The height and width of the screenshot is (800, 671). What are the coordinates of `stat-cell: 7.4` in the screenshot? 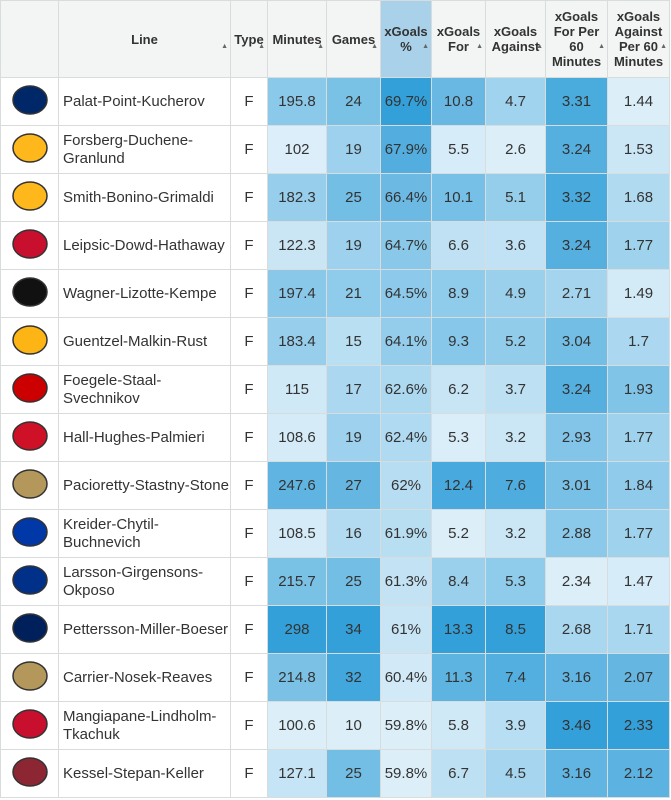 It's located at (515, 677).